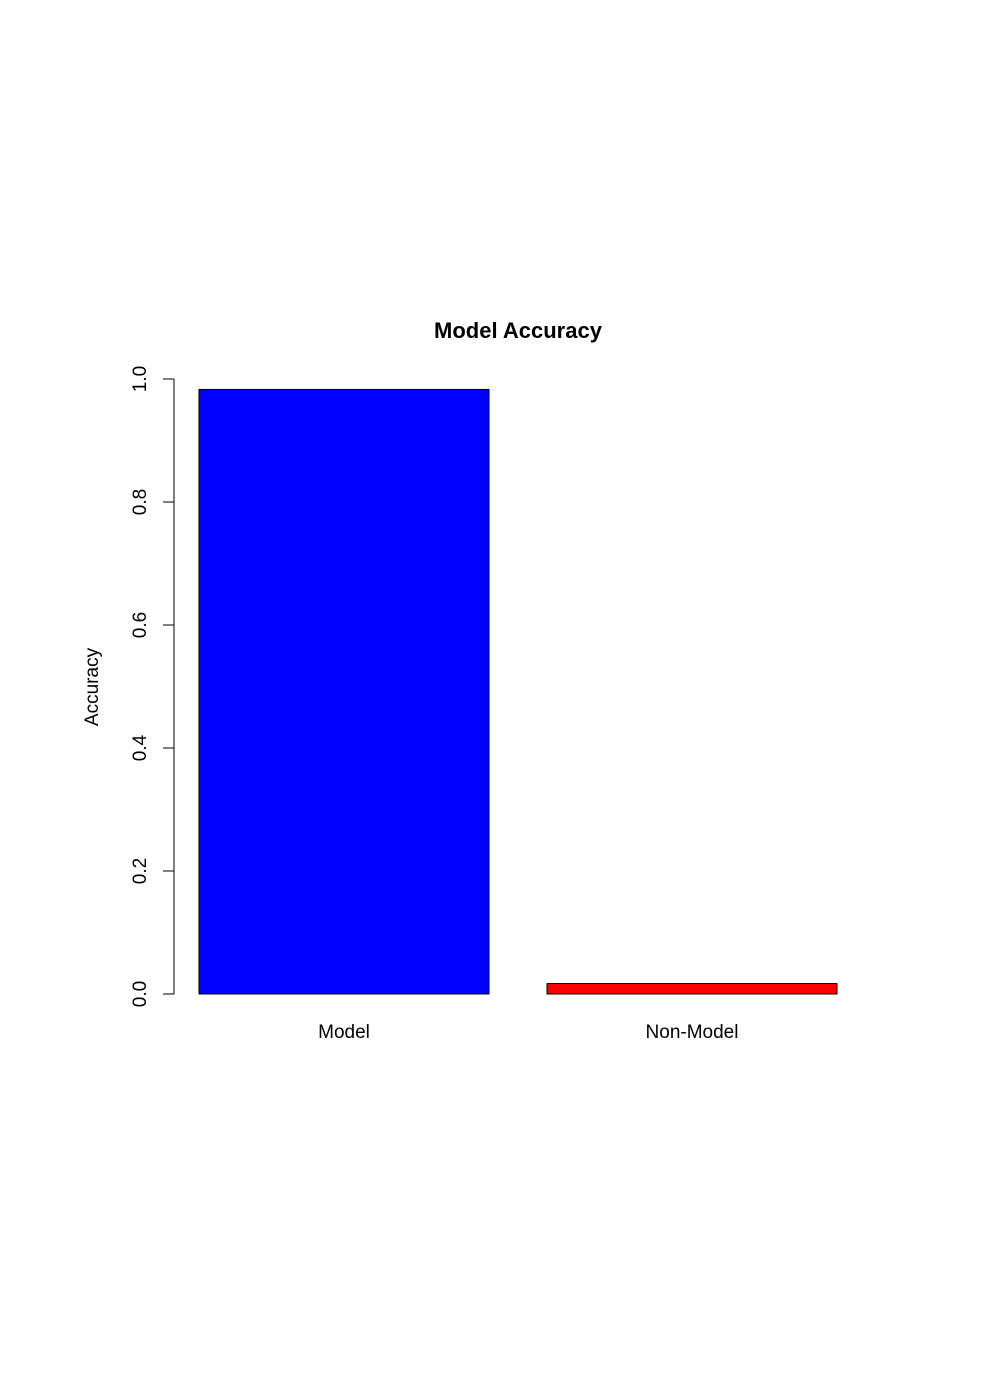 The height and width of the screenshot is (1398, 989). I want to click on y-tick-label: 0.6, so click(140, 625).